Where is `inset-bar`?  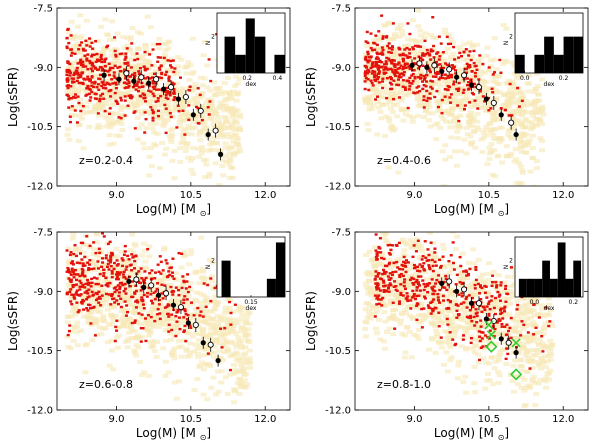 inset-bar is located at coordinates (280, 269).